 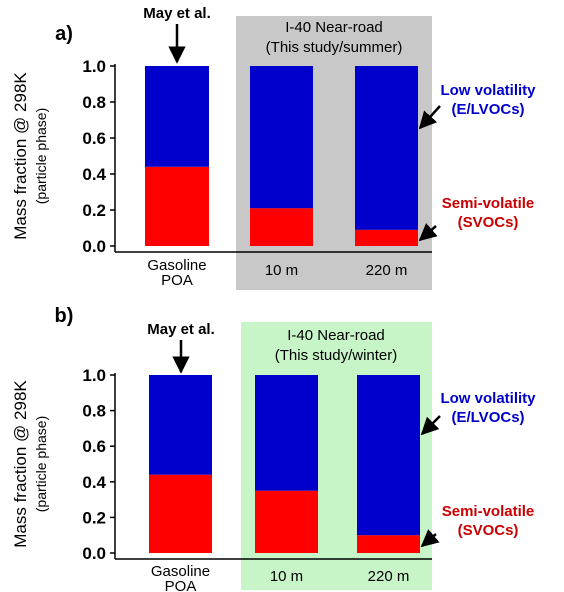 I want to click on highlight-title-line: (This study/summer), so click(x=334, y=47).